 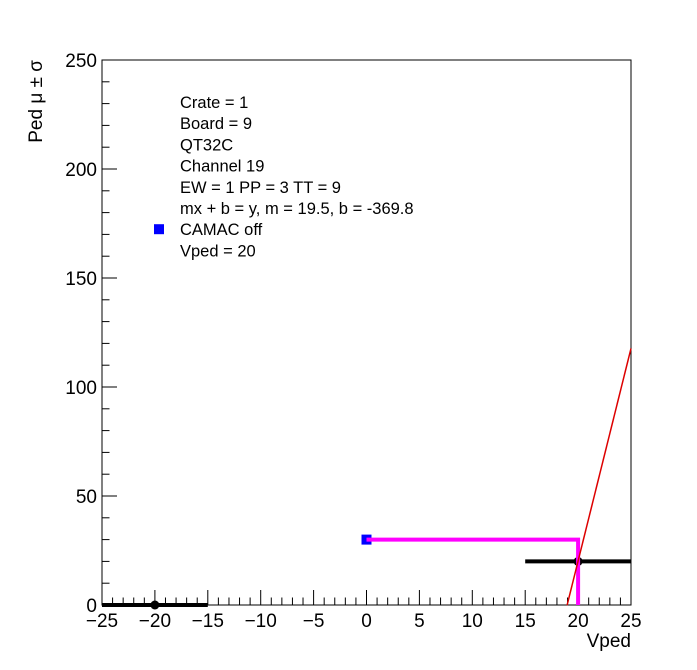 I want to click on legend-entry: mx + b = y, m = 19.5, b = -369.8, so click(x=297, y=209).